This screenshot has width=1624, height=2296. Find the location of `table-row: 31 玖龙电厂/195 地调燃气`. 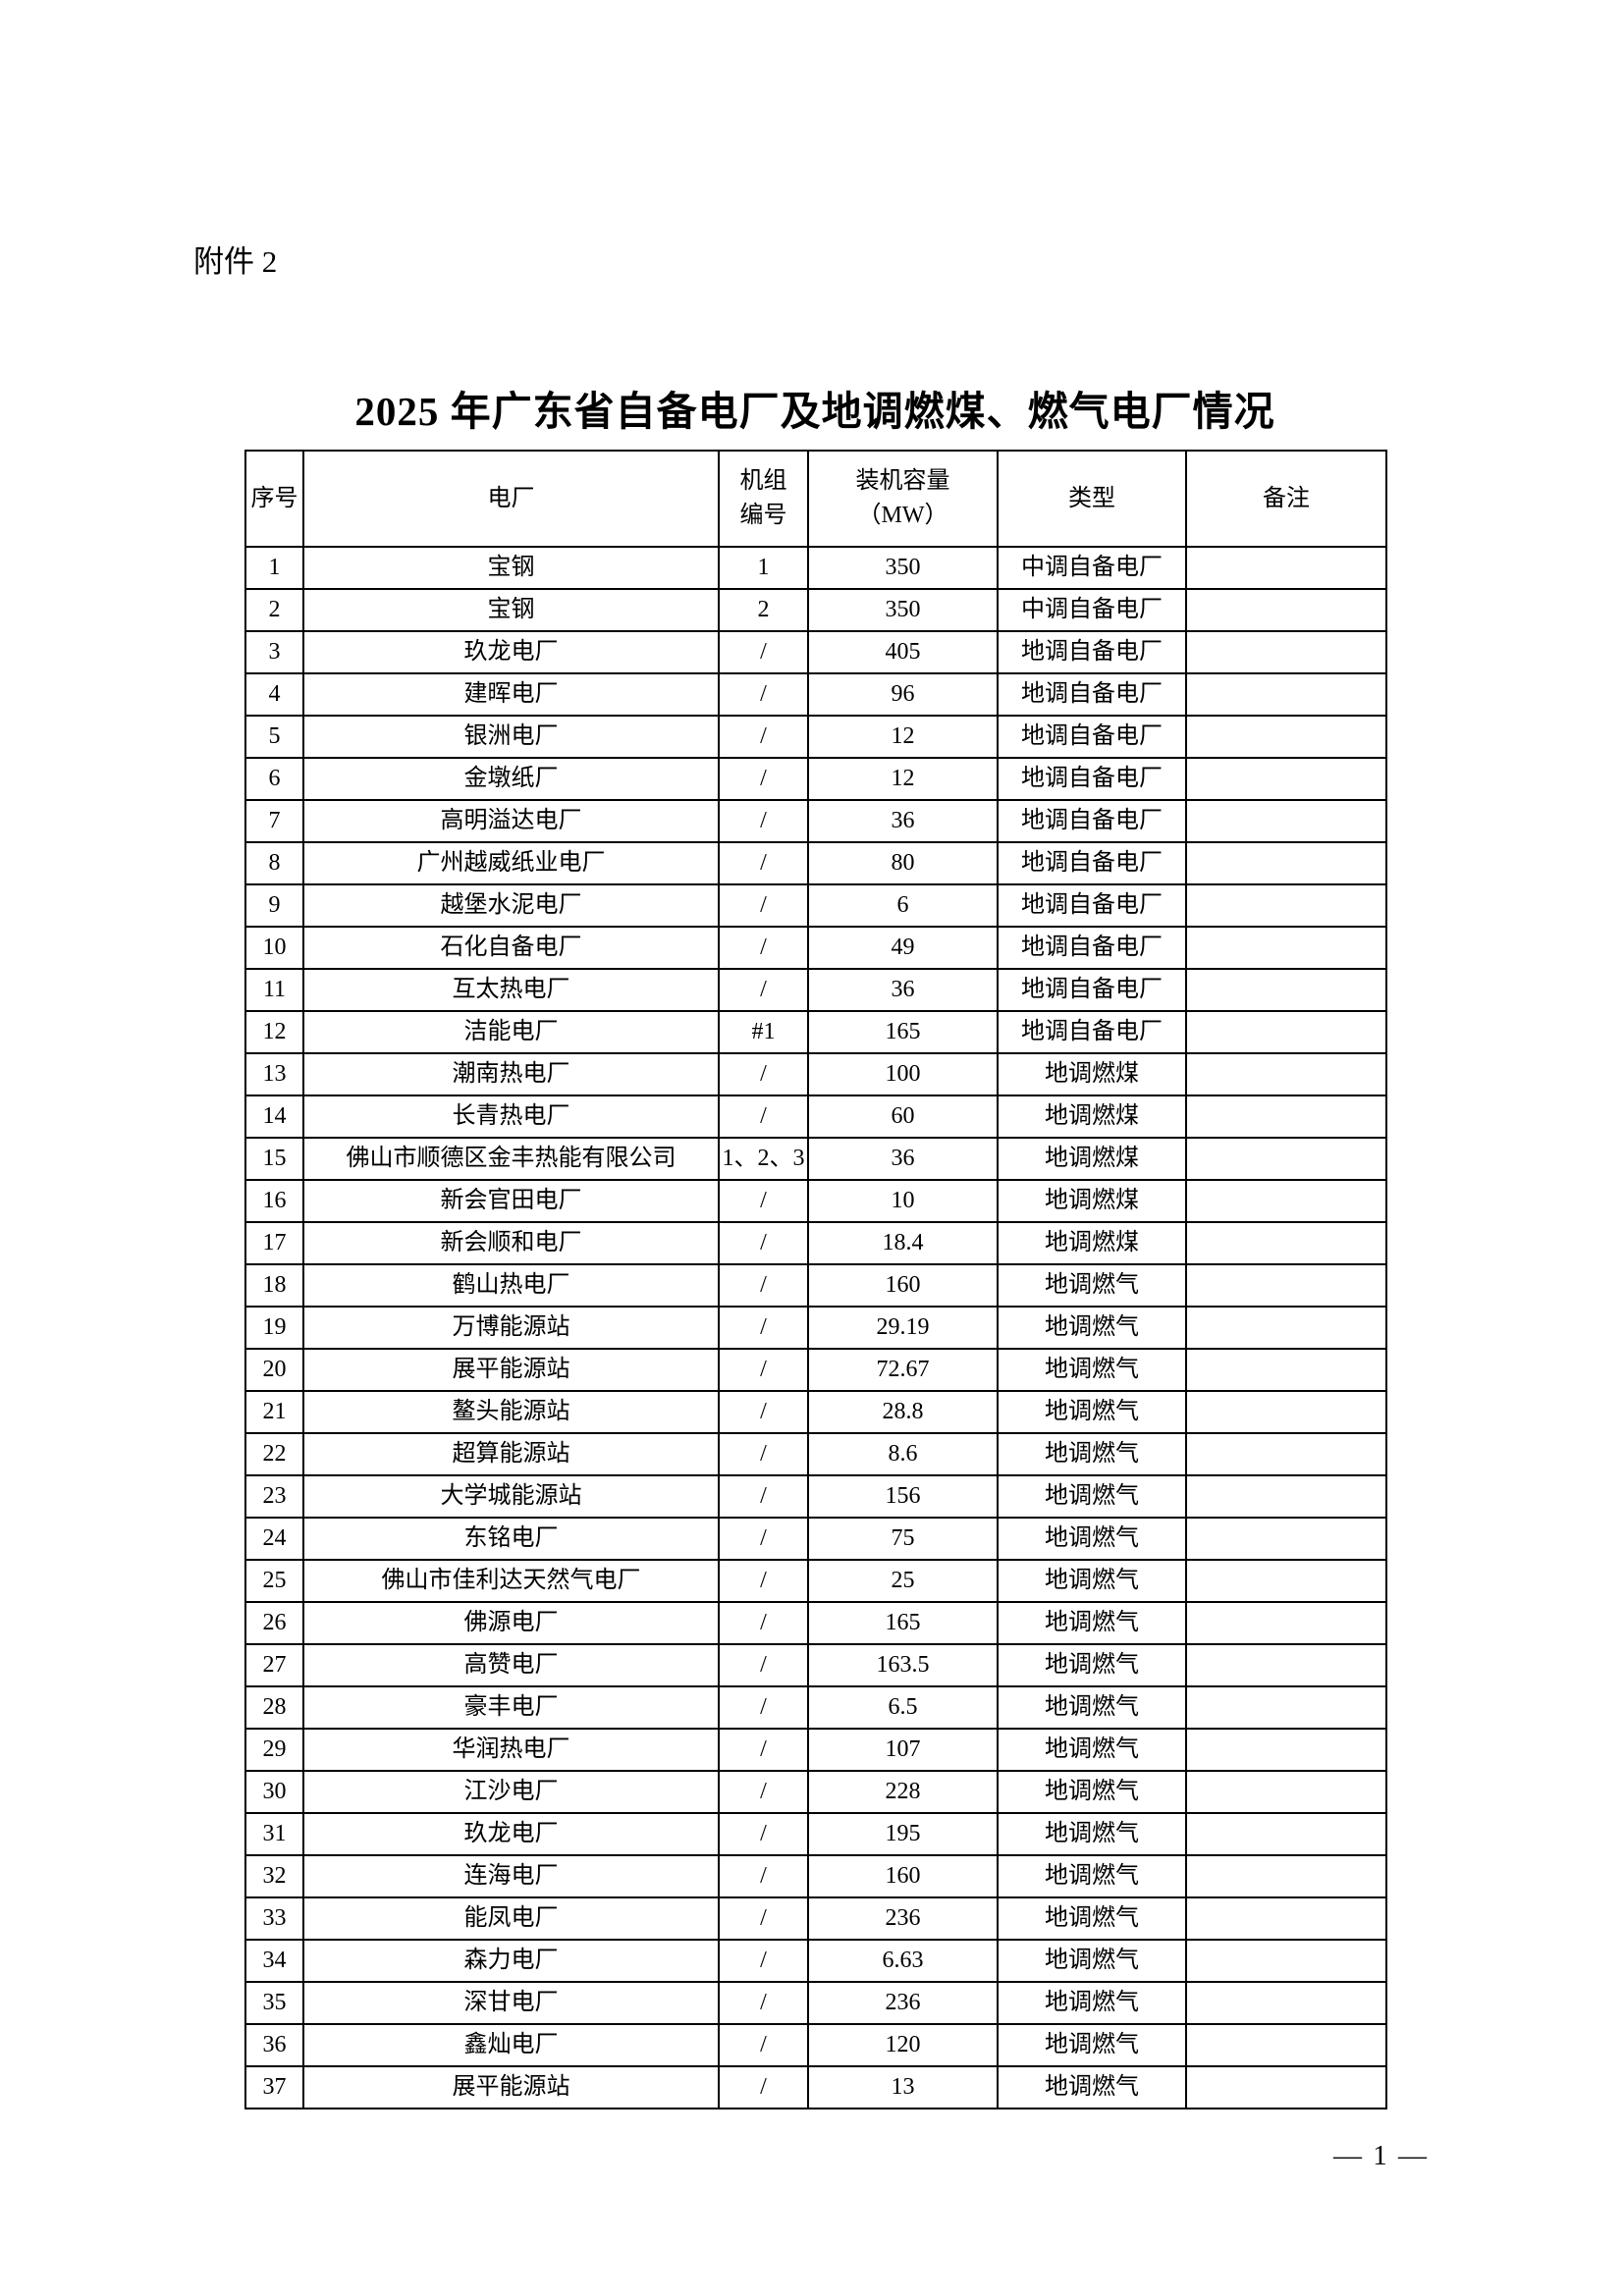

table-row: 31 玖龙电厂/195 地调燃气 is located at coordinates (815, 1834).